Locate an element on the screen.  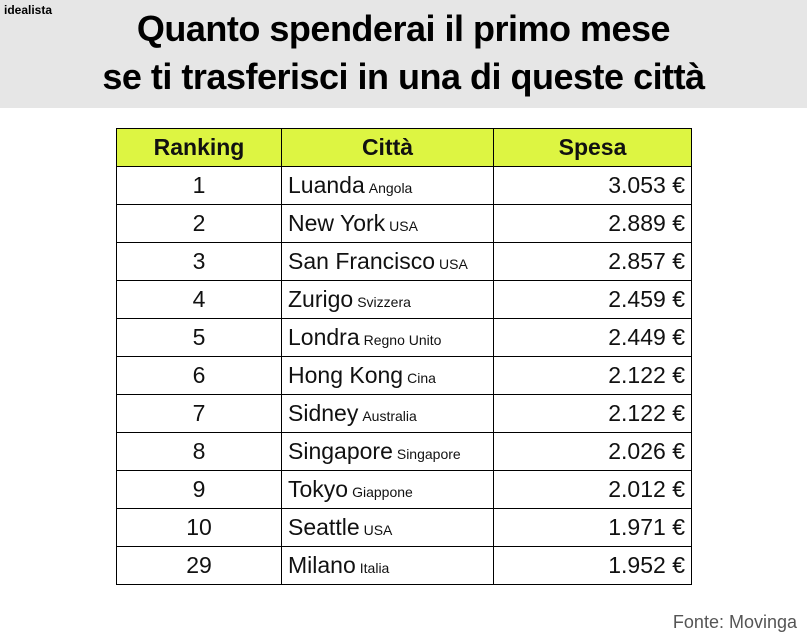
header-cell: Ranking is located at coordinates (199, 147).